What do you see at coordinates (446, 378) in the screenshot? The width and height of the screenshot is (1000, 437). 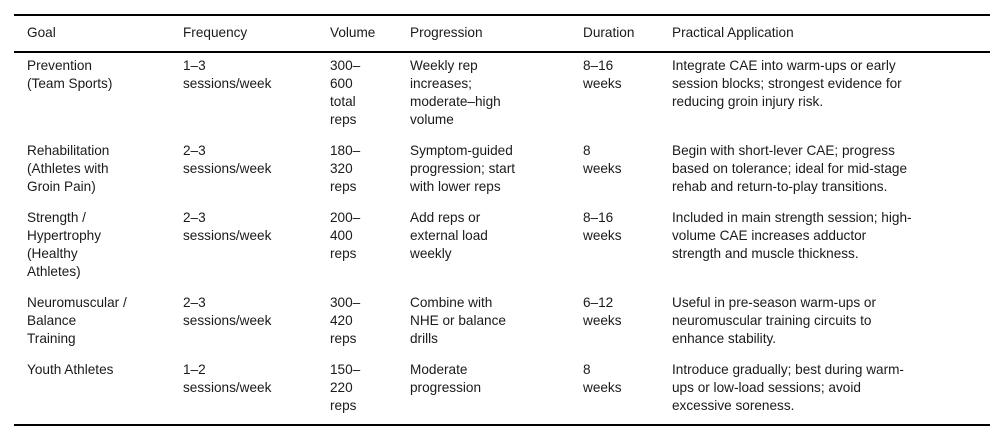 I see `cell-progression: Moderate progression` at bounding box center [446, 378].